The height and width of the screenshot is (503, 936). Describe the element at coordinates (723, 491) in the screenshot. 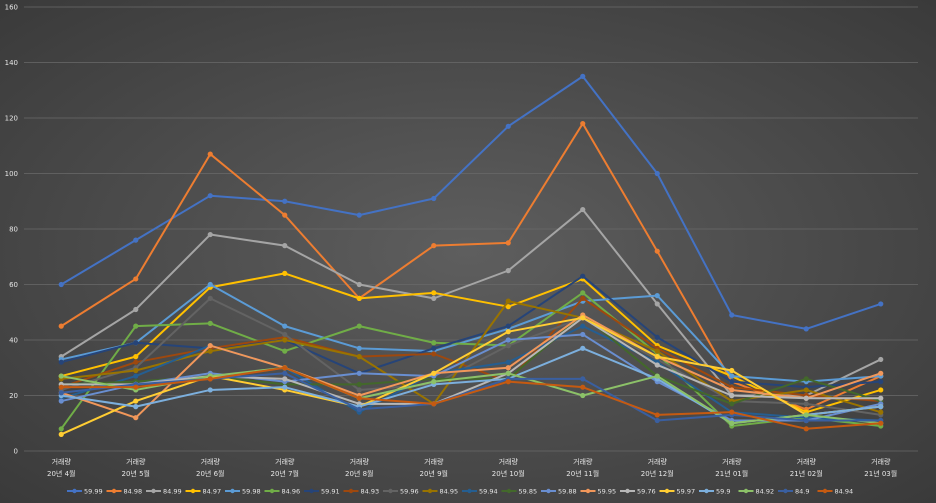

I see `legend-label: 59.9` at that location.